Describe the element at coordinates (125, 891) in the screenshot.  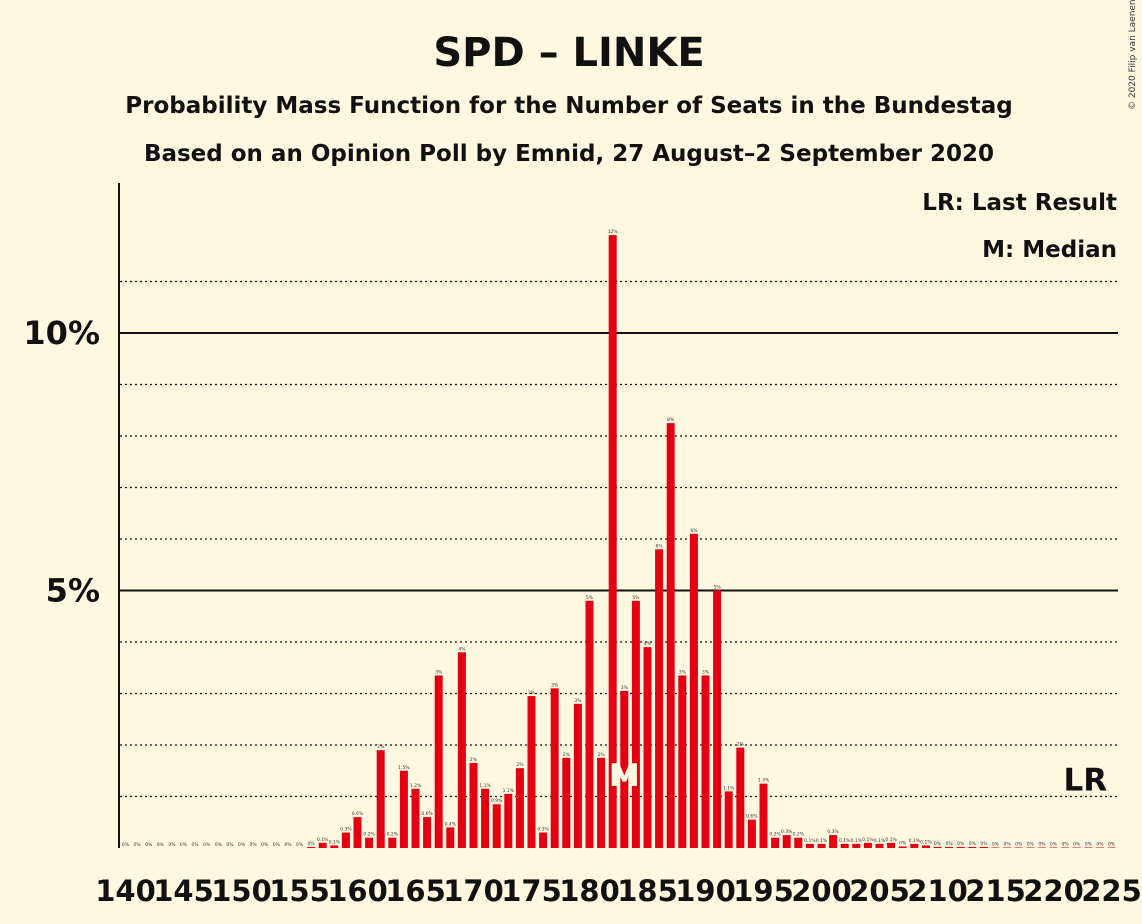
I see `x-tick-label: 140` at that location.